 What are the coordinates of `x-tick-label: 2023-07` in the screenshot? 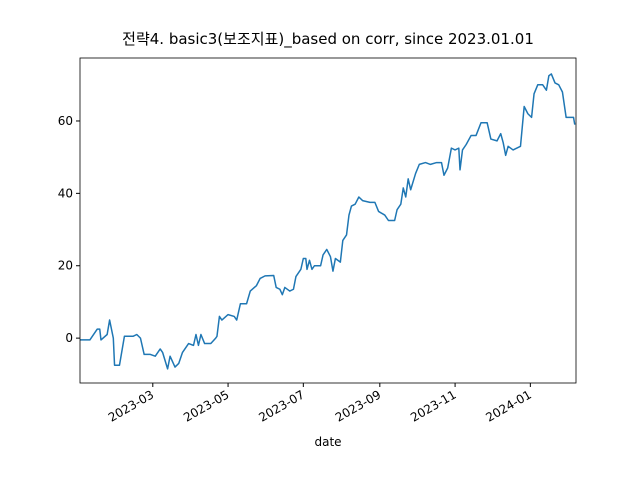 It's located at (281, 405).